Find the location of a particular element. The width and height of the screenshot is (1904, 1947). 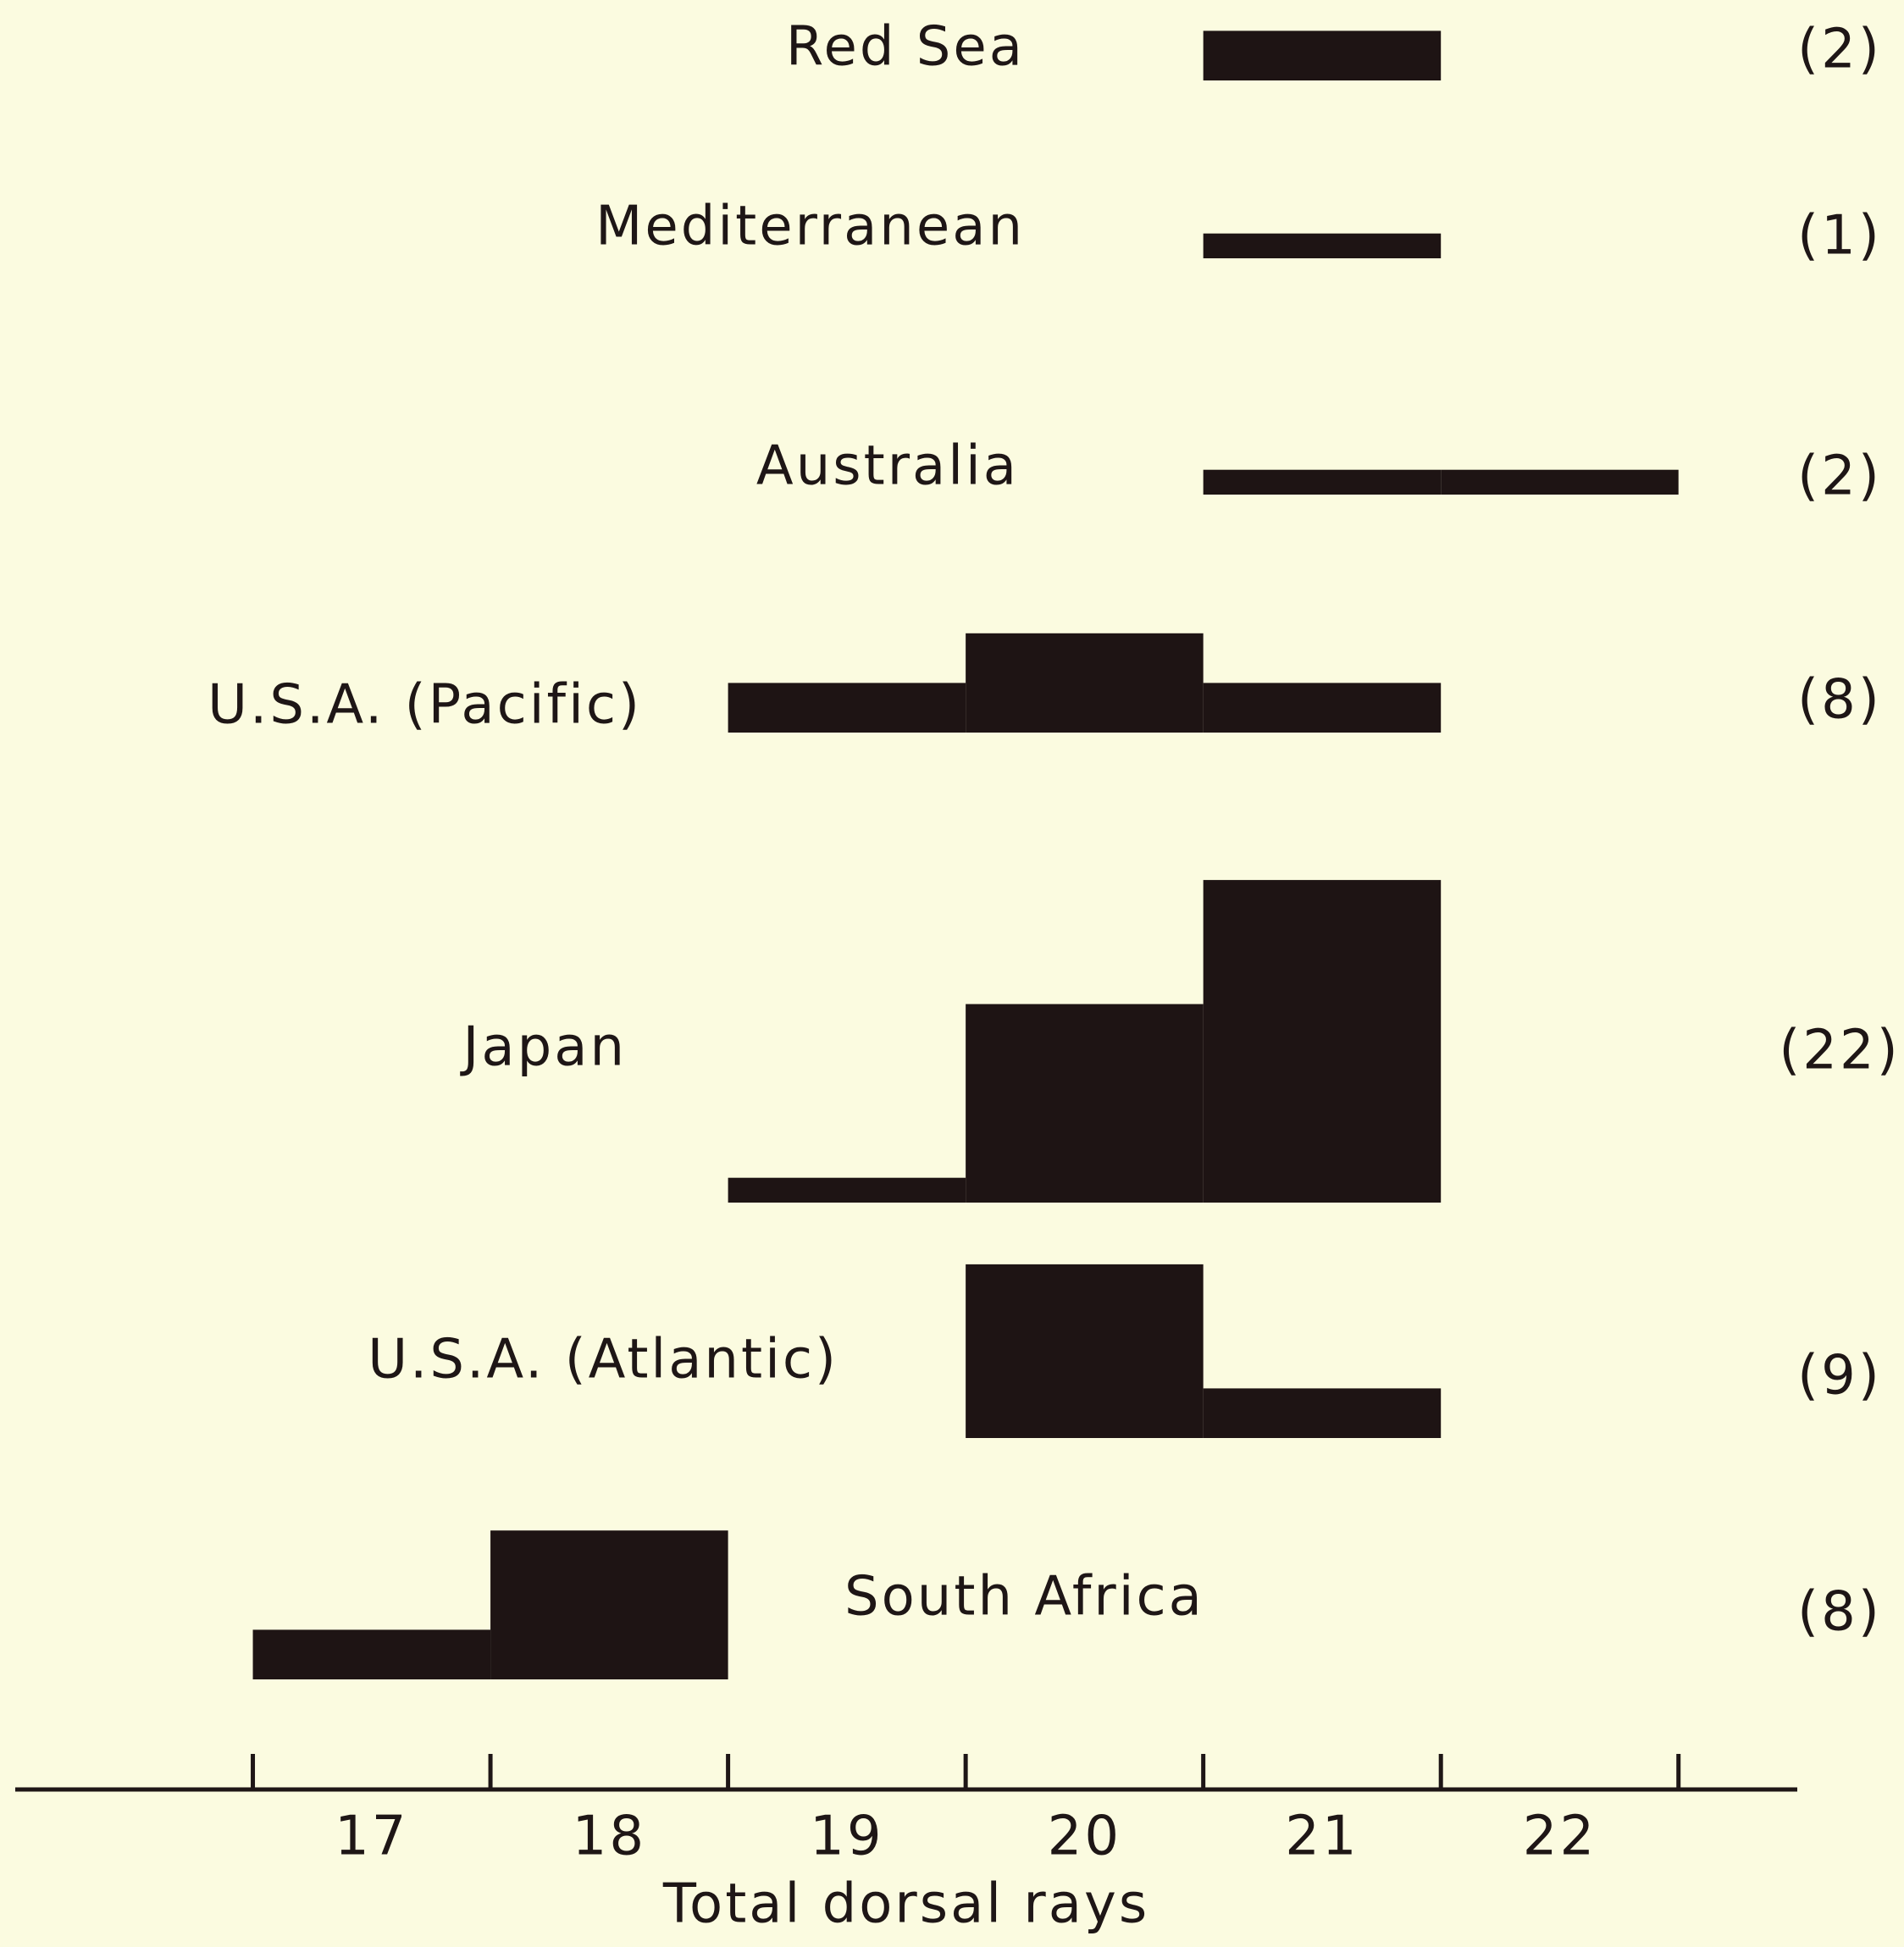

x-axis-label: Total dorsal rays is located at coordinates (906, 1905).